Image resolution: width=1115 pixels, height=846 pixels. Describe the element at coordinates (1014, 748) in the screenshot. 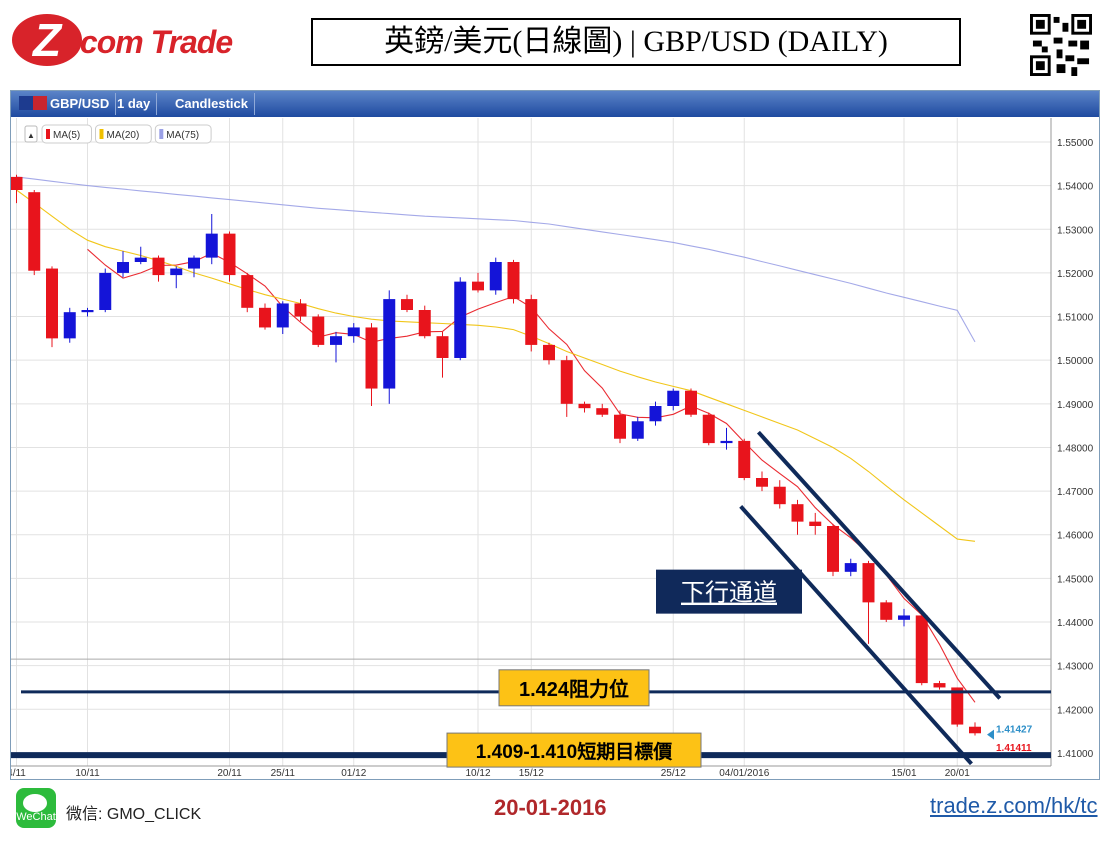

I see `price-label: 1.41411` at that location.